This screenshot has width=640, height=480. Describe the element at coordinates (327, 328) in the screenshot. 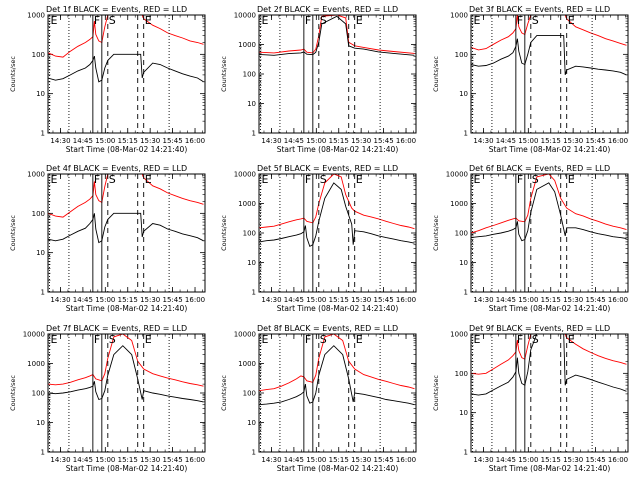

I see `panel-title: Det 8f BLACK = Events, RED = LLD` at that location.